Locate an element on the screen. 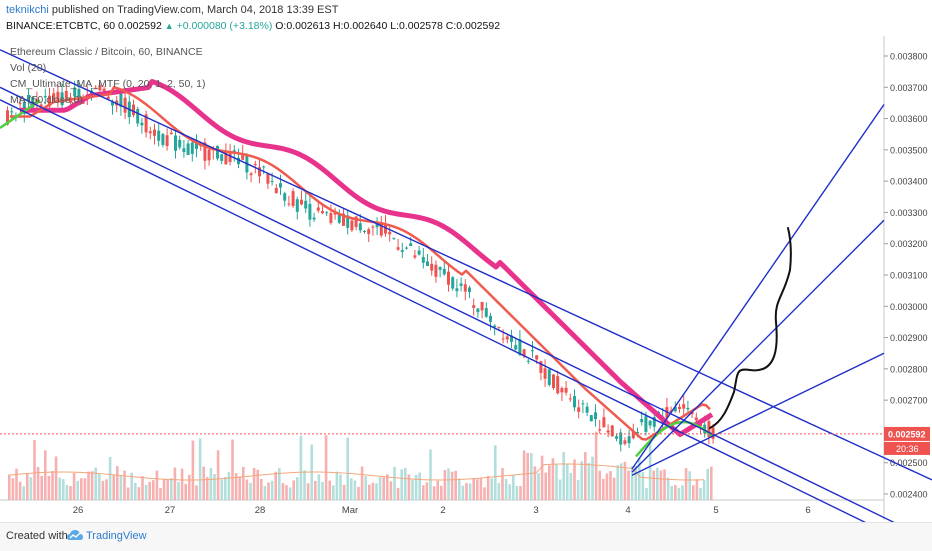  legend-cm: CM_Ultimate_MA_MTF (0, 20, 1, 2, 50, 1) is located at coordinates (108, 84).